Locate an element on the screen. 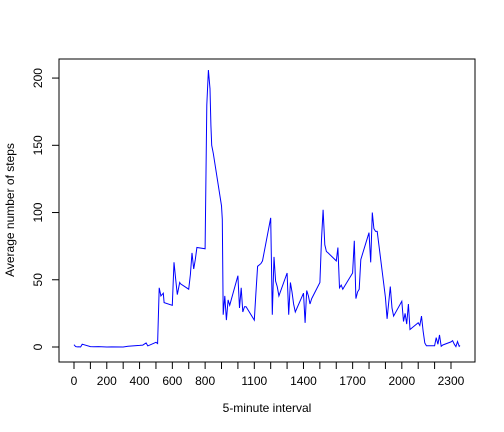  x-tick-label: 1100 is located at coordinates (254, 381).